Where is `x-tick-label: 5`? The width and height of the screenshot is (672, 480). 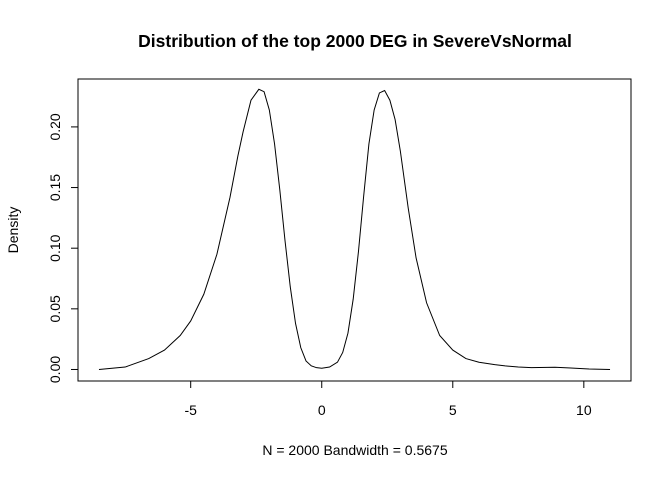
x-tick-label: 5 is located at coordinates (453, 410).